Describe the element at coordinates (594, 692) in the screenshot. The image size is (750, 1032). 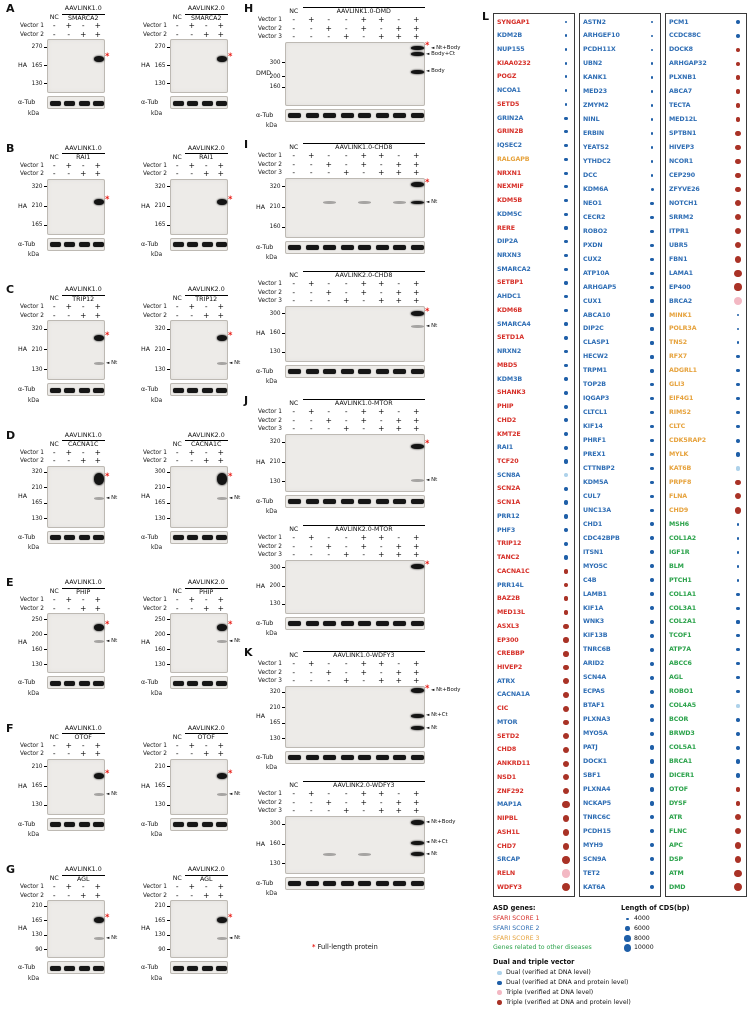
I see `gene-symbol: ECPAS` at that location.